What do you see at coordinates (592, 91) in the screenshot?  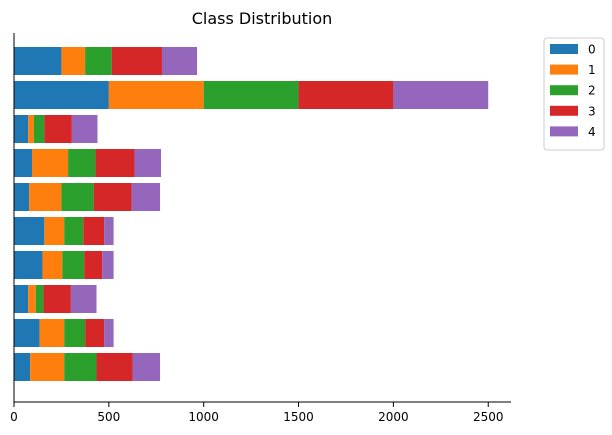 I see `legend-label-2: 2` at bounding box center [592, 91].